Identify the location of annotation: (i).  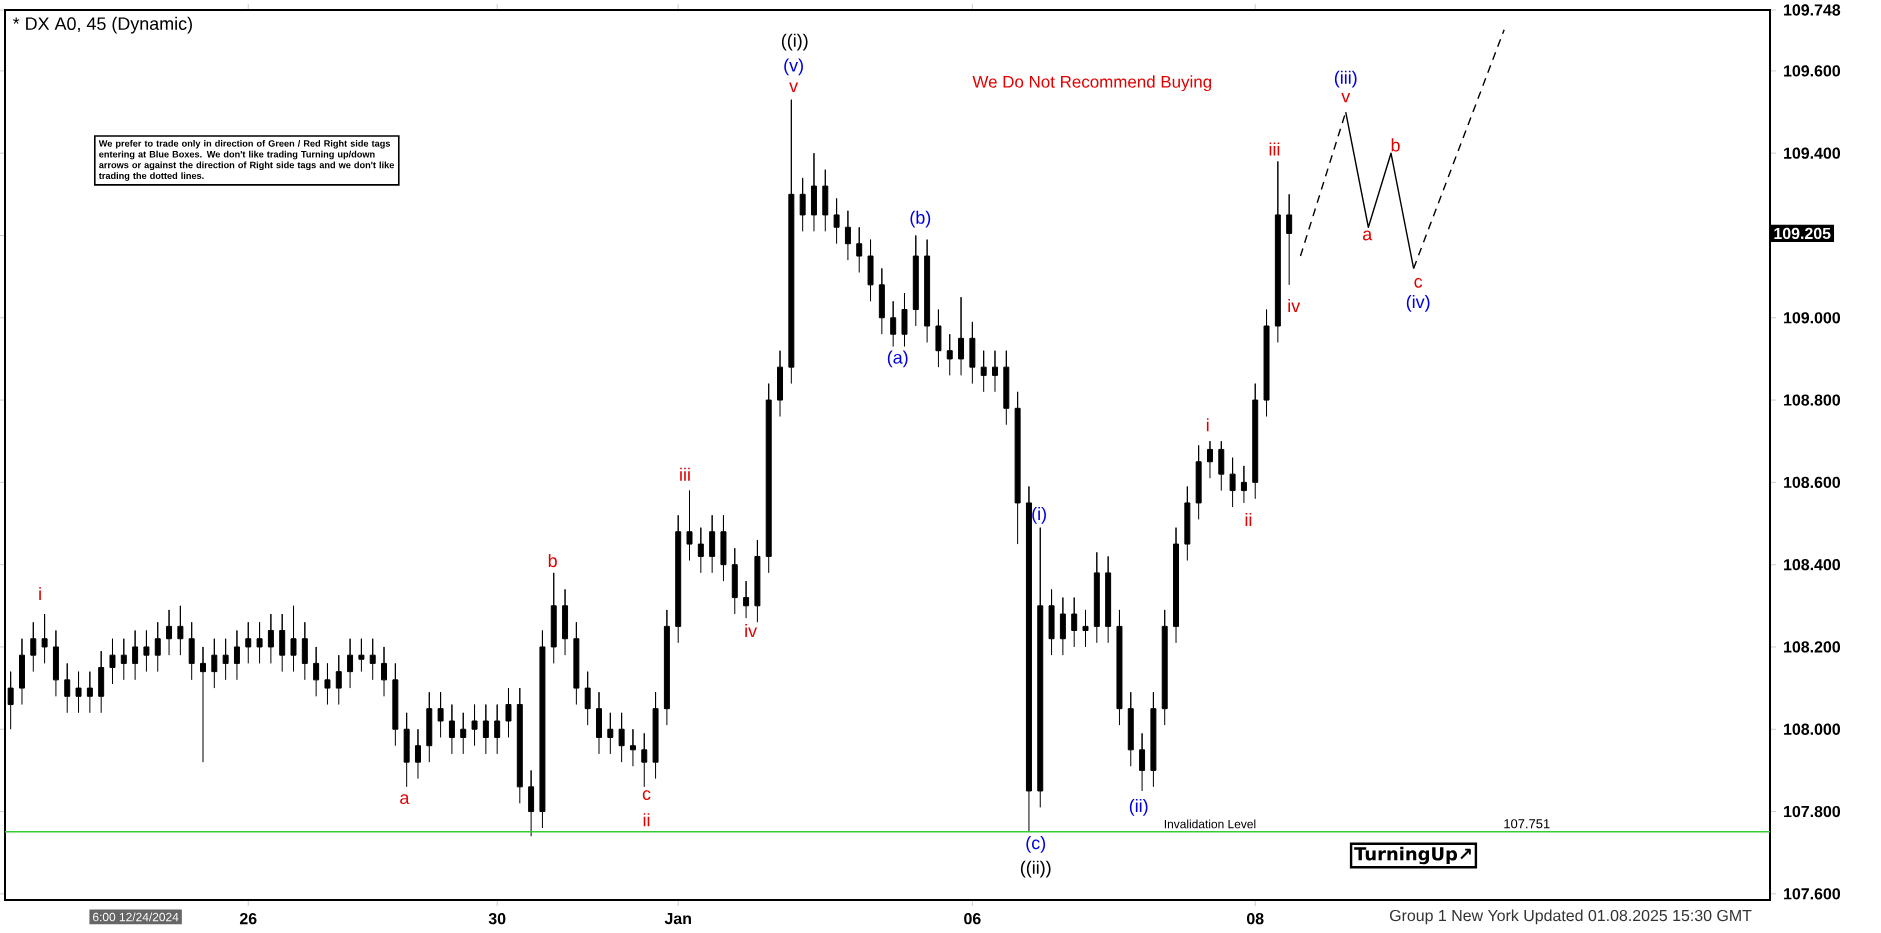
(1039, 515).